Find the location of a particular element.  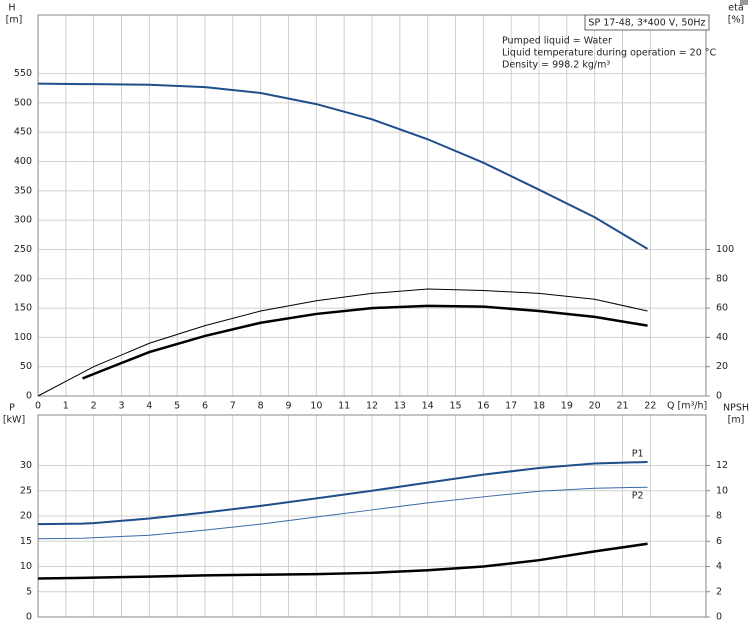

y-tick-label: 250 is located at coordinates (23, 249).